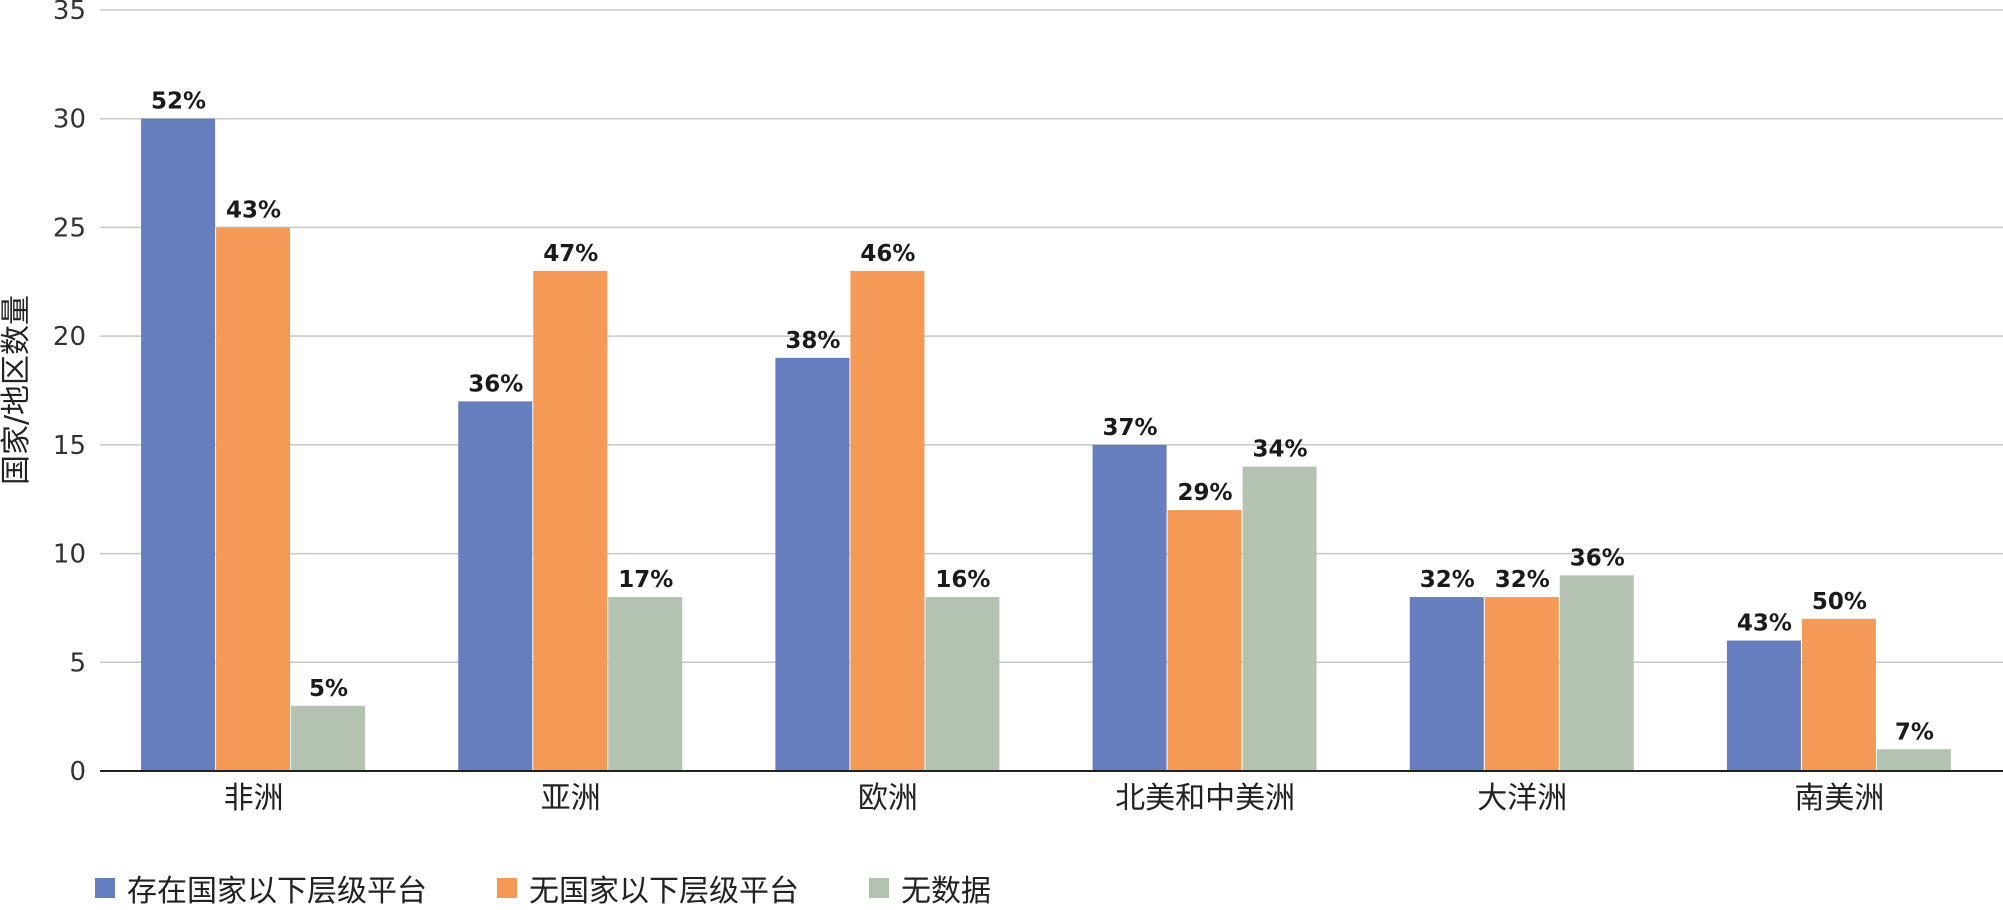 The width and height of the screenshot is (2003, 910). I want to click on y-tick-label: 35, so click(69, 13).